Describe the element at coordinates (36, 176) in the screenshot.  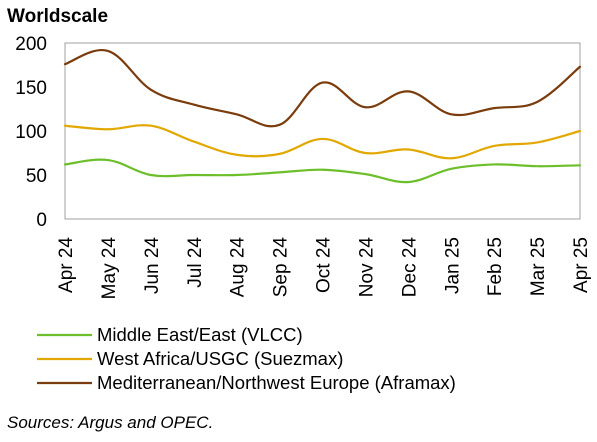
I see `y-tick-label: 50` at that location.